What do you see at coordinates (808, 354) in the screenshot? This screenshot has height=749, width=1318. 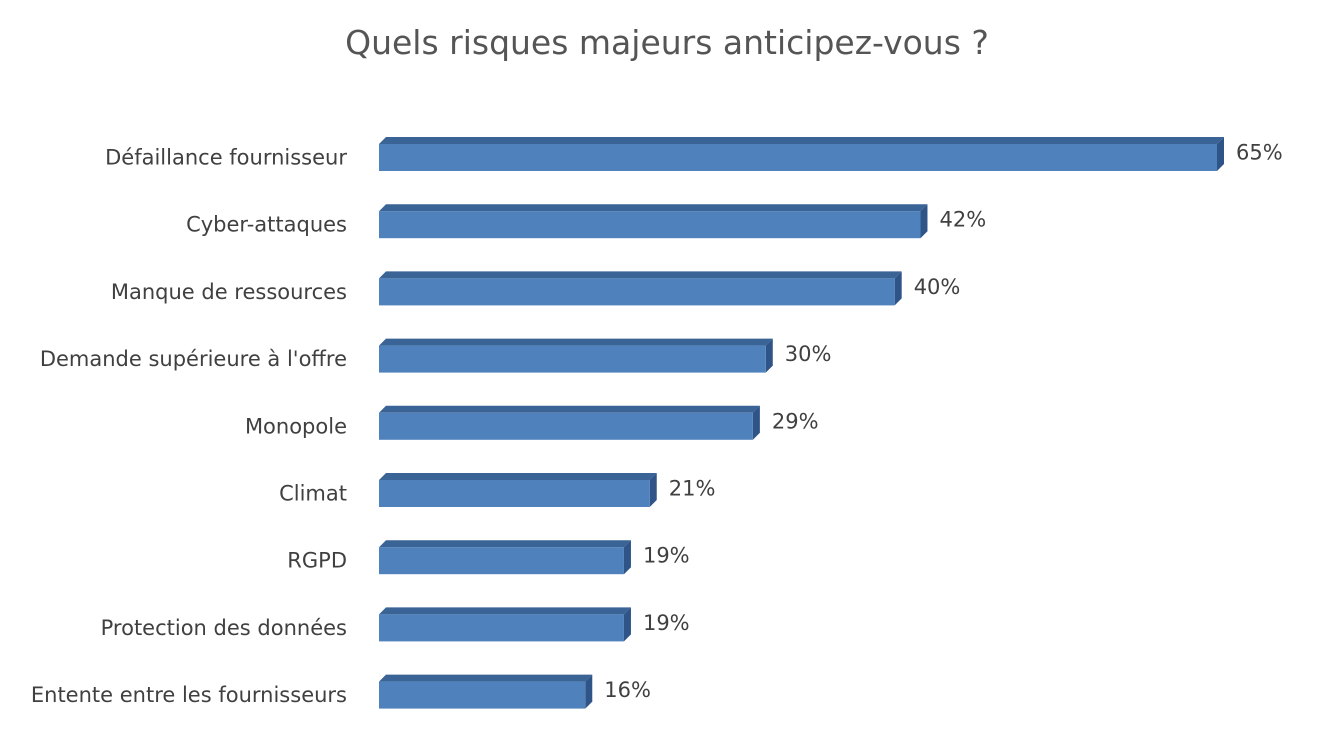 I see `data-label: 30%` at bounding box center [808, 354].